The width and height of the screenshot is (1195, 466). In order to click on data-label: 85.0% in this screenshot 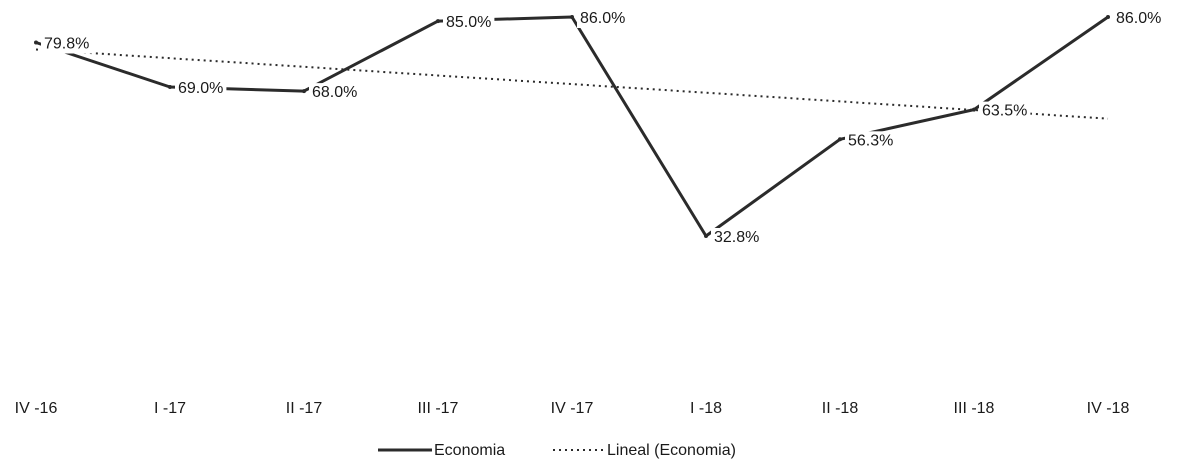, I will do `click(468, 22)`.